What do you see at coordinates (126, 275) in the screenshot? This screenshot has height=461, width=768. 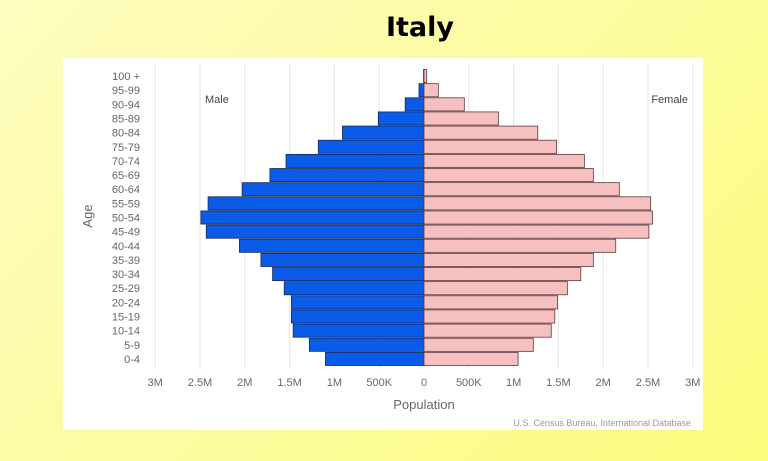 I see `age-group-label: 30-34` at bounding box center [126, 275].